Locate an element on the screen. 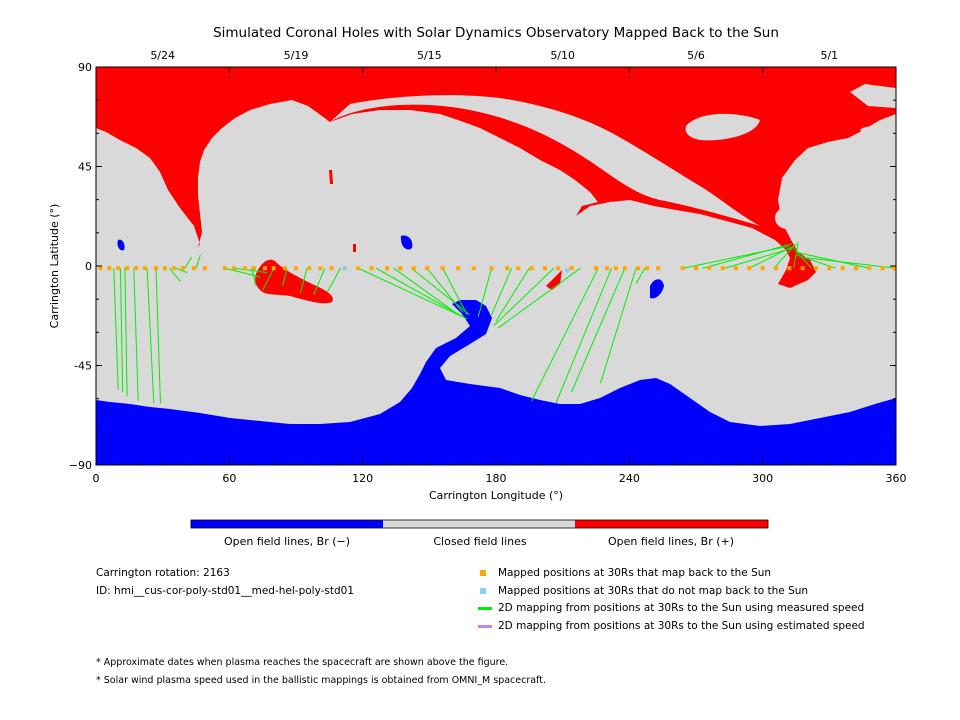 Image resolution: width=960 pixels, height=720 pixels. mapped-points is located at coordinates (497, 268).